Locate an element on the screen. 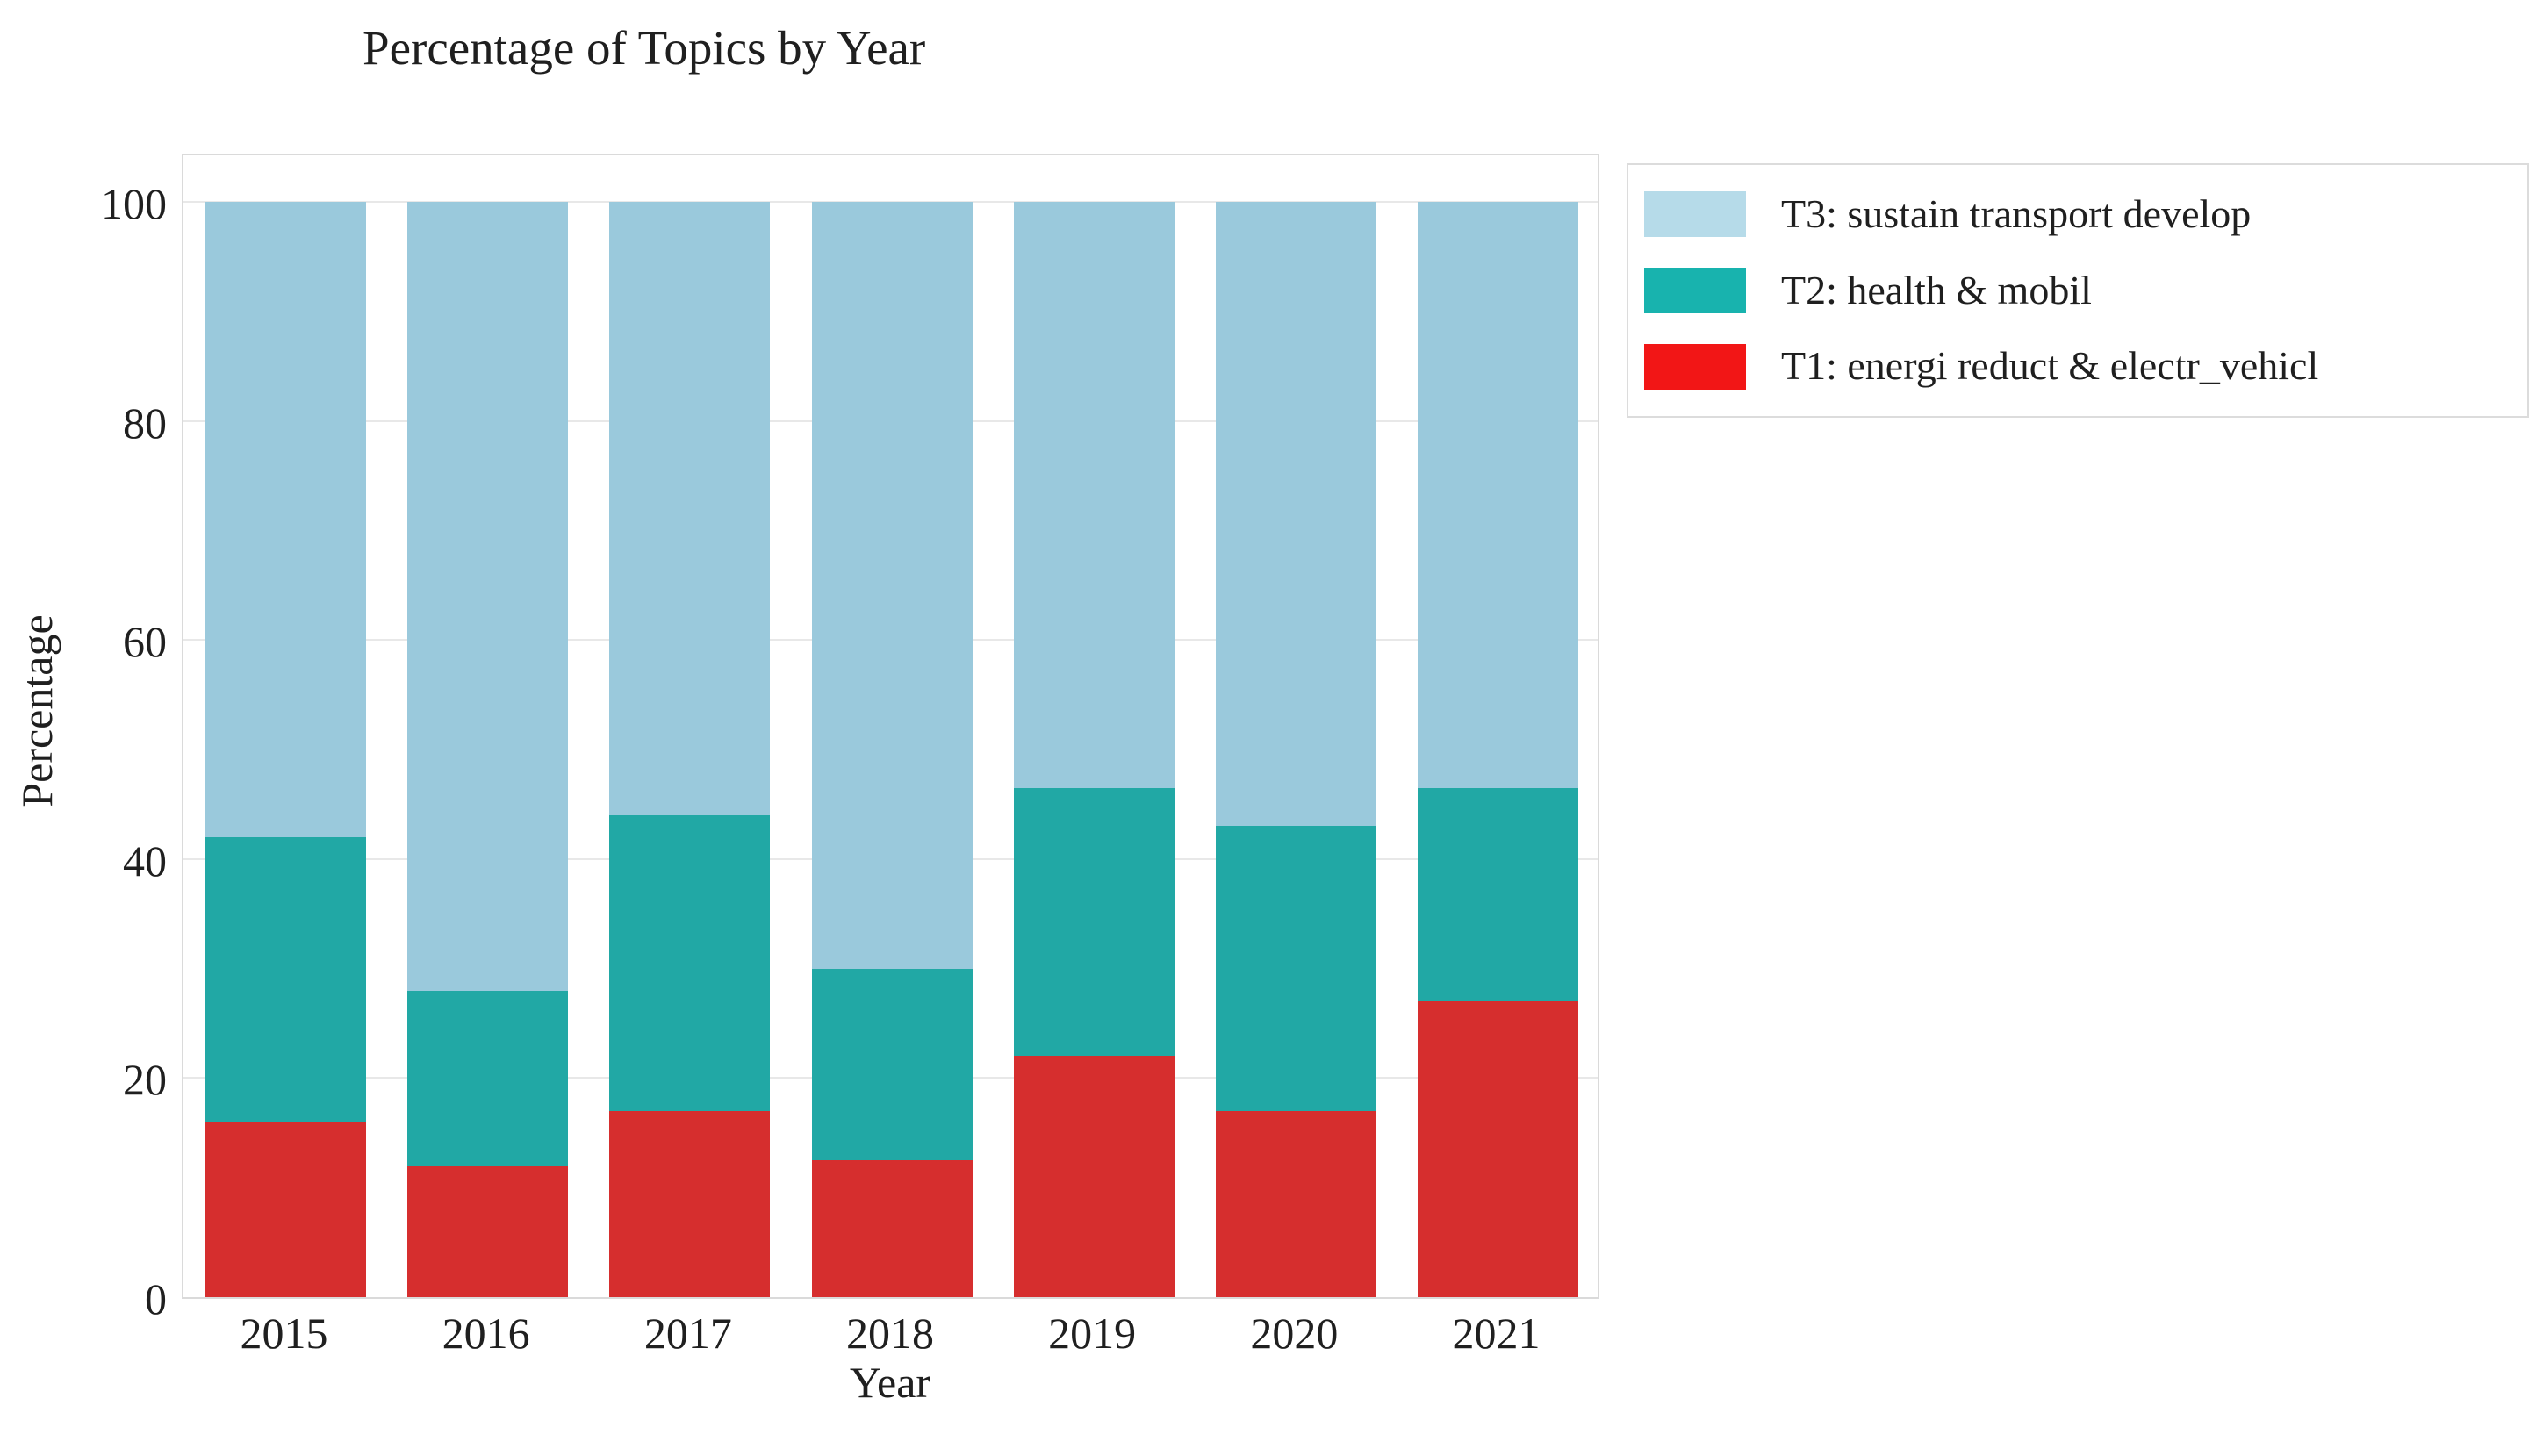  bar-segment-2017-T2 is located at coordinates (690, 962).